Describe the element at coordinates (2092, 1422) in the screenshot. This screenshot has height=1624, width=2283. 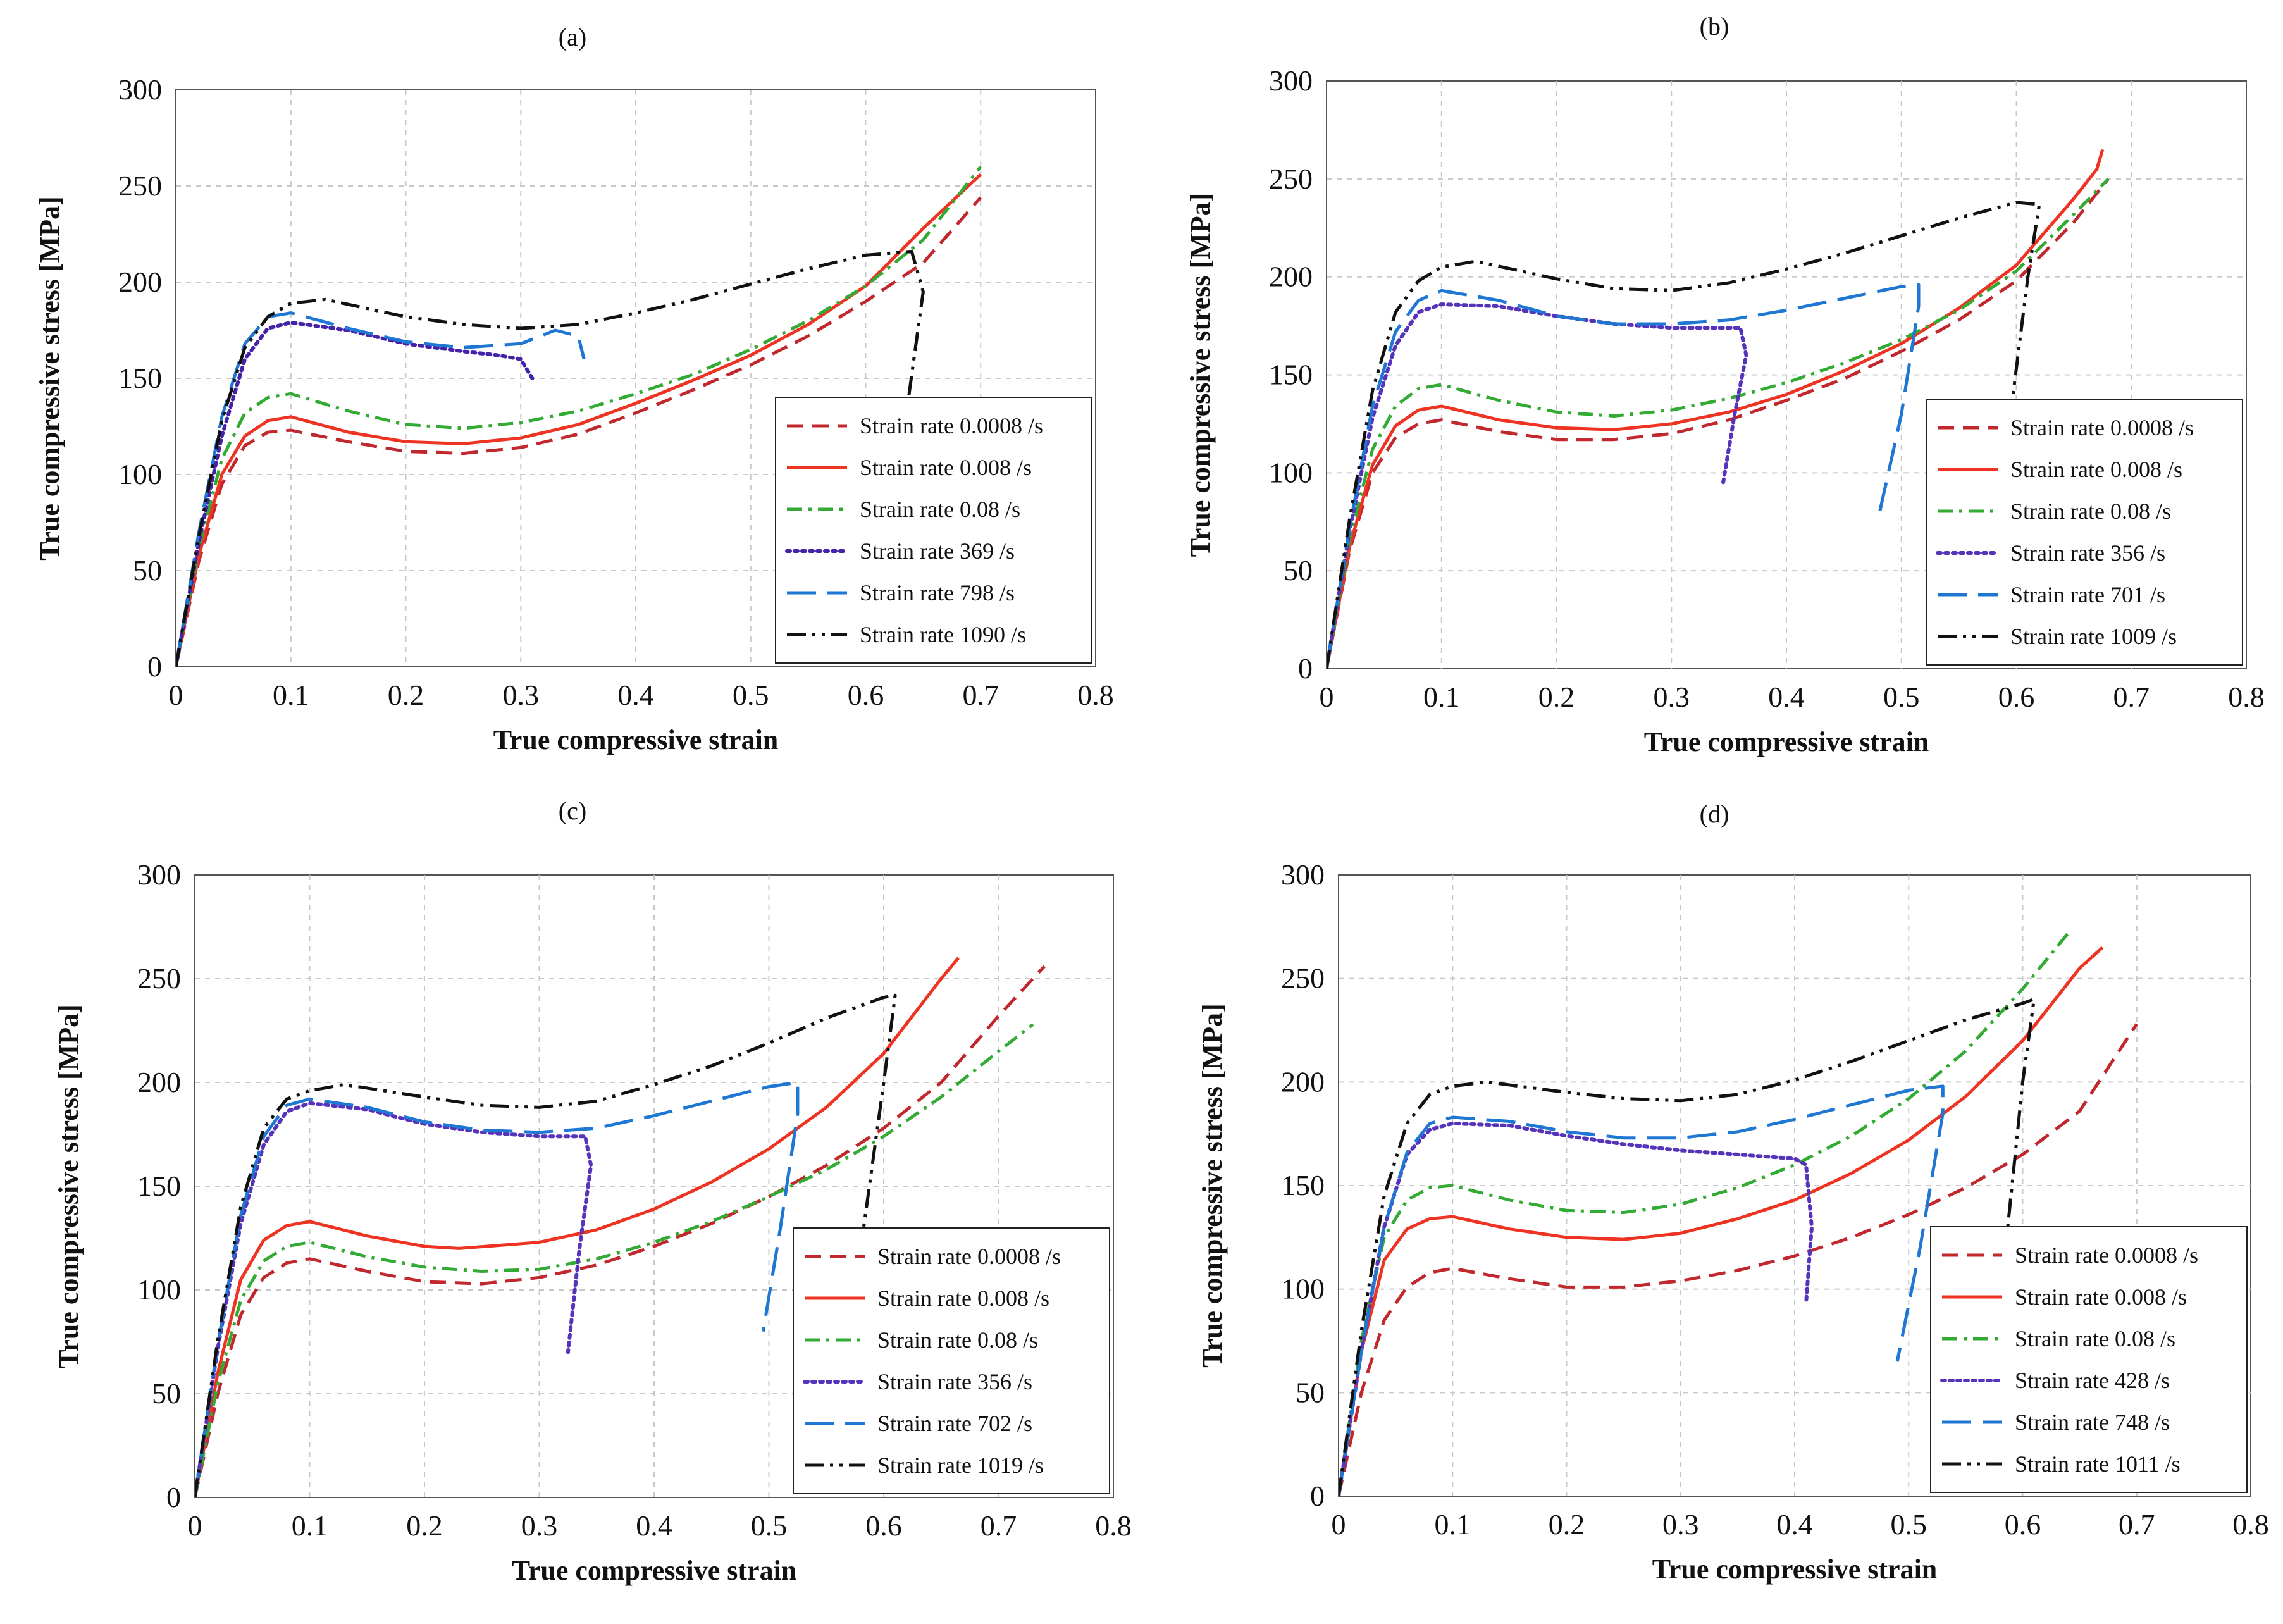
I see `legend-label: Strain rate 748 /s` at that location.